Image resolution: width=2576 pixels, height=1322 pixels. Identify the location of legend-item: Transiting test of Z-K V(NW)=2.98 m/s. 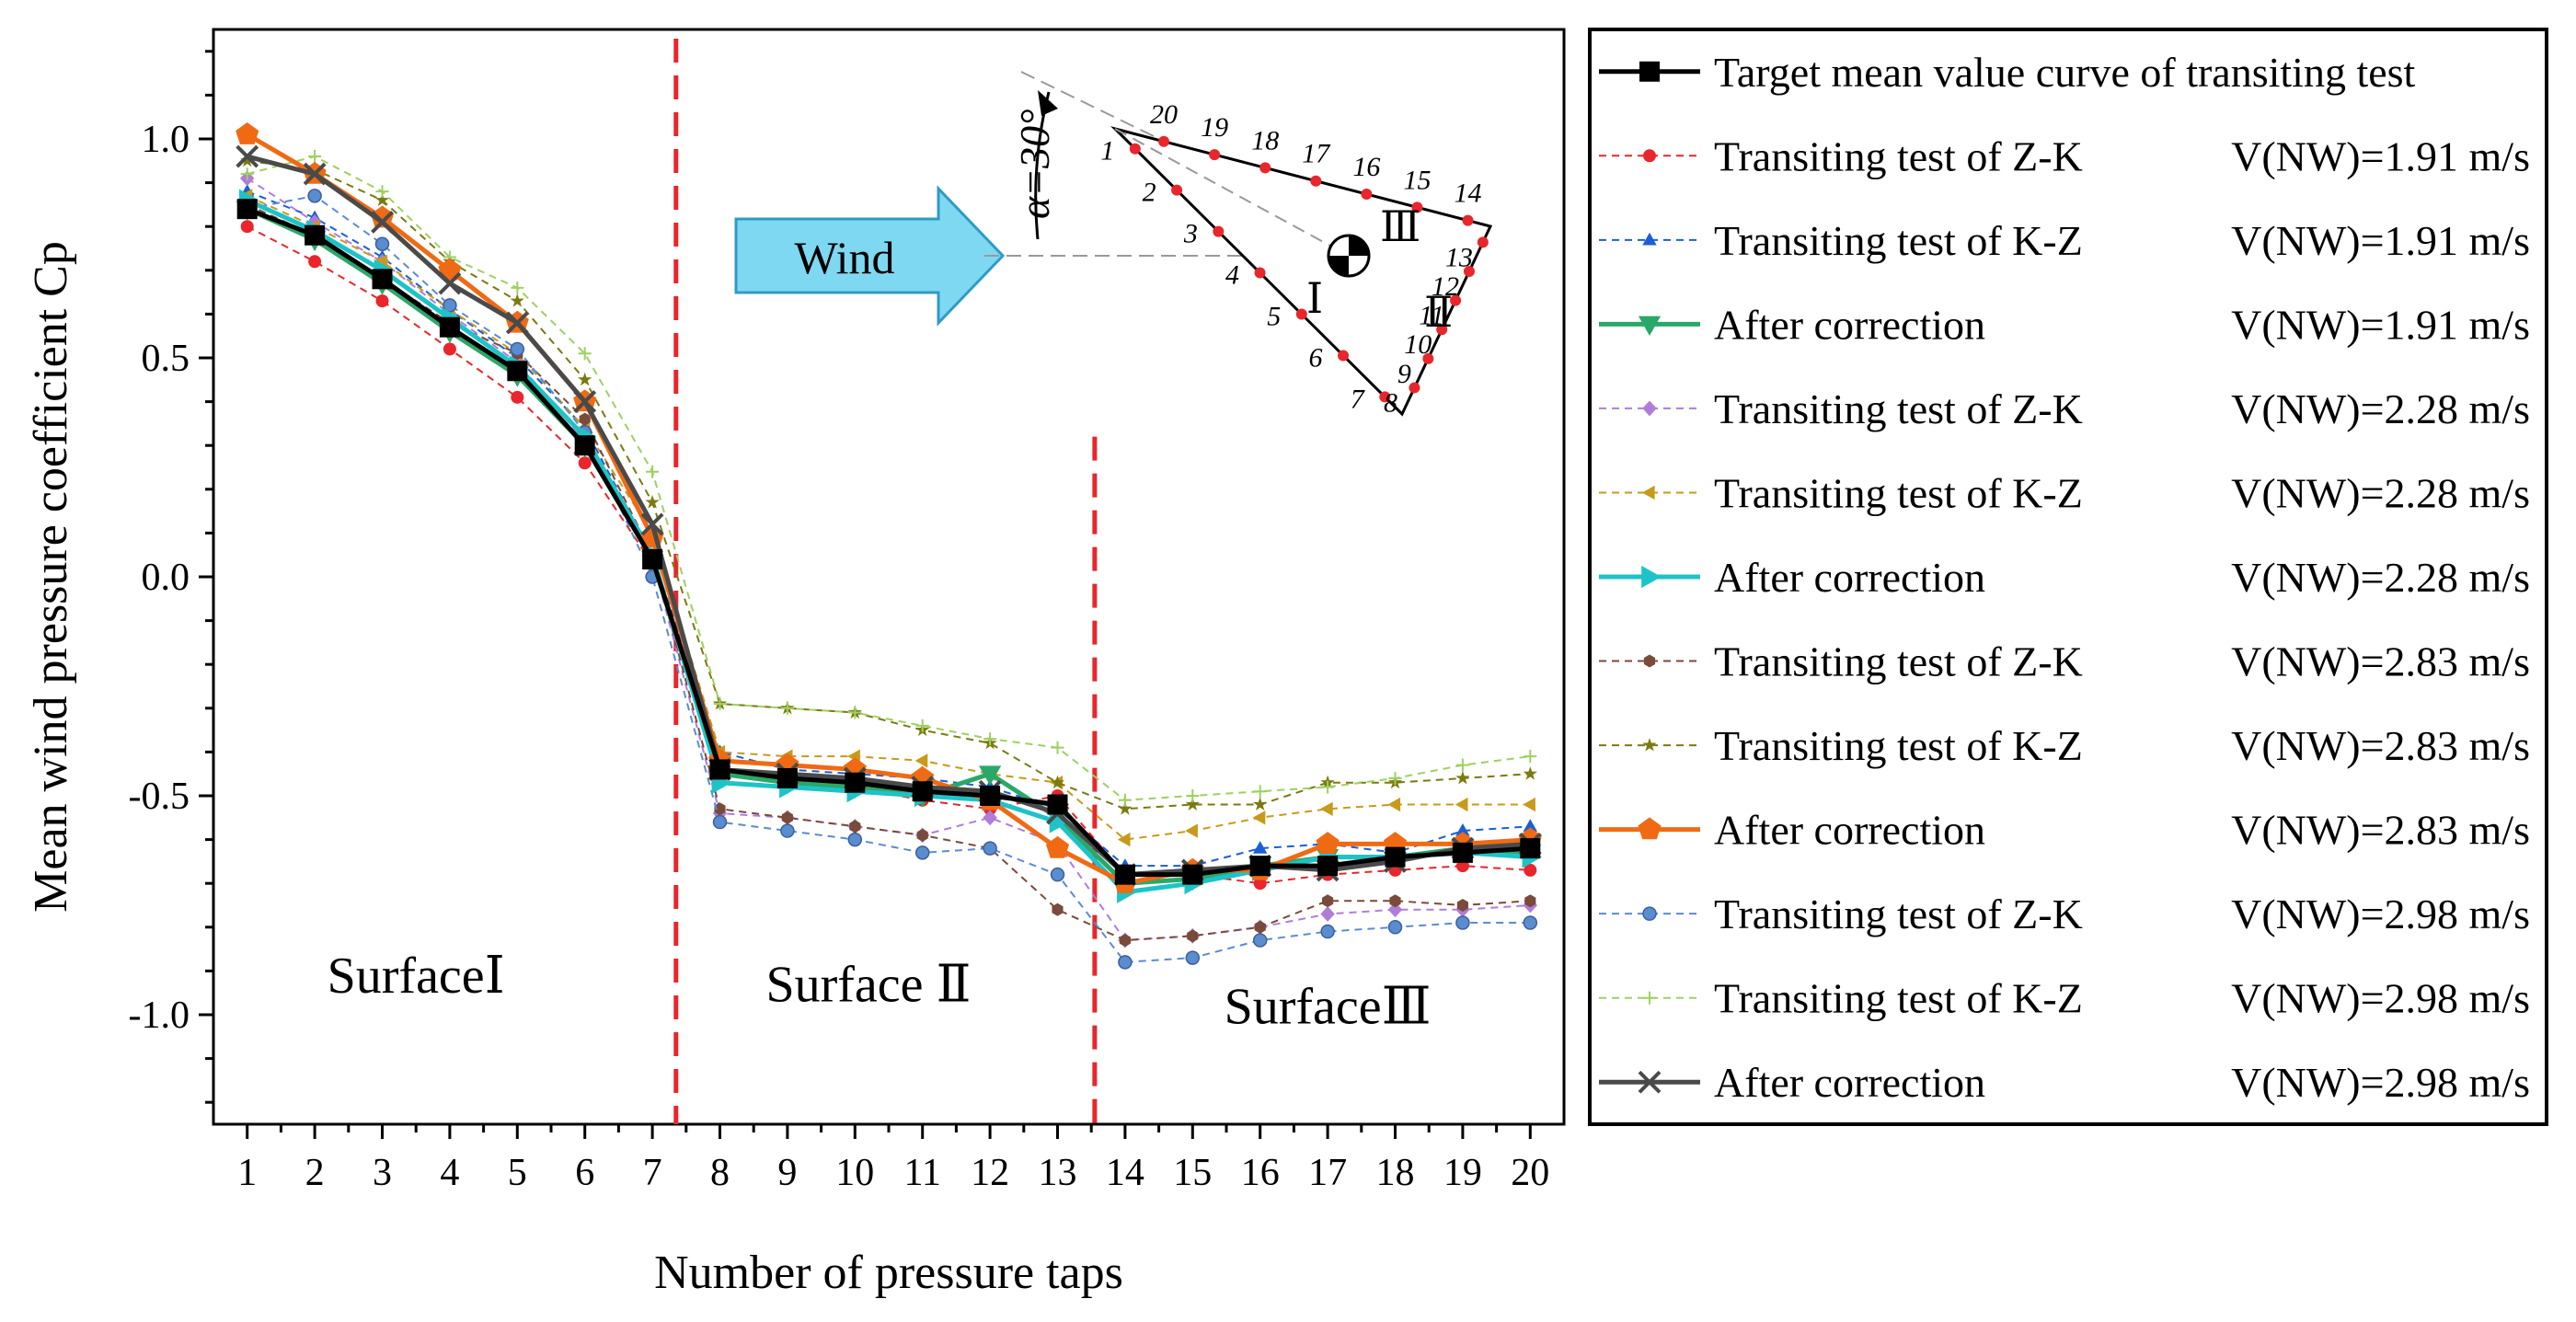
(2064, 914).